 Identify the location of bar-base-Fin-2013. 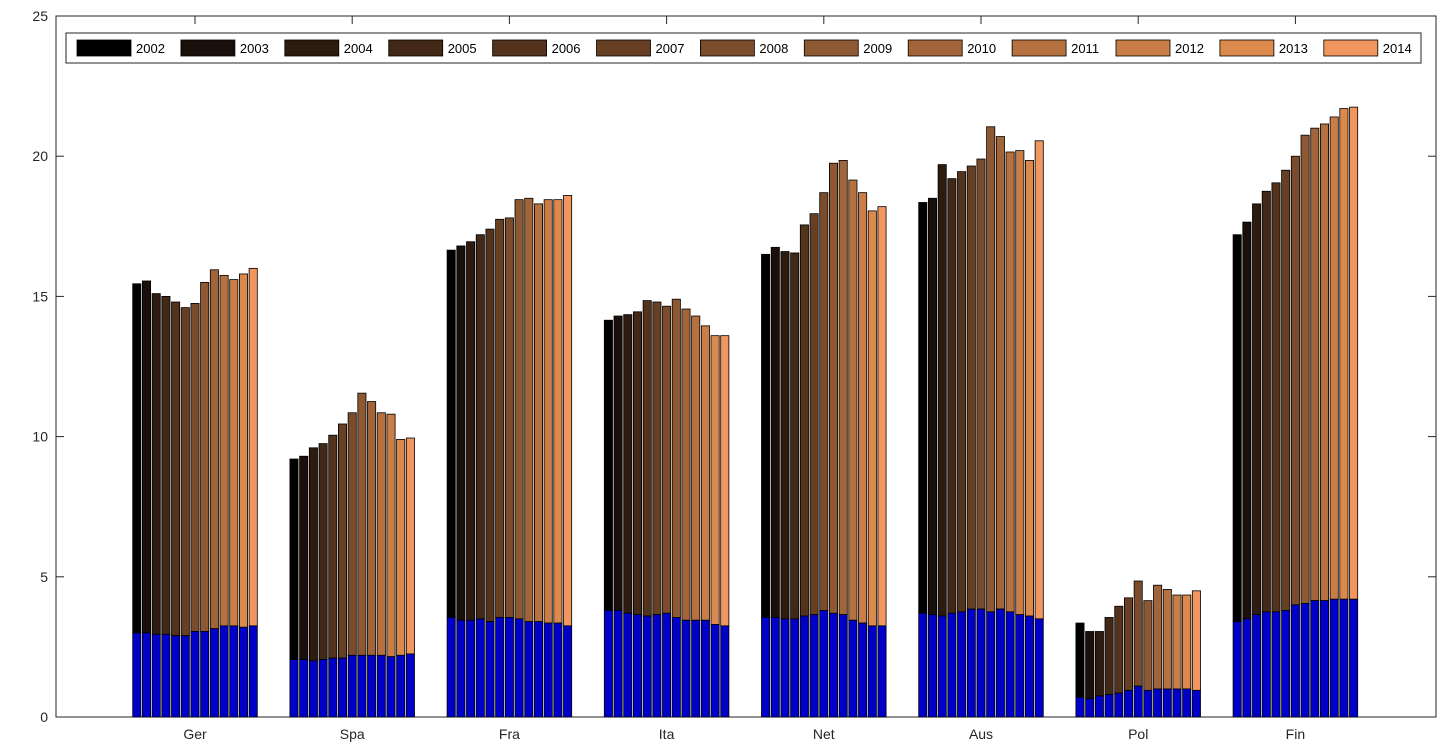
(1344, 658).